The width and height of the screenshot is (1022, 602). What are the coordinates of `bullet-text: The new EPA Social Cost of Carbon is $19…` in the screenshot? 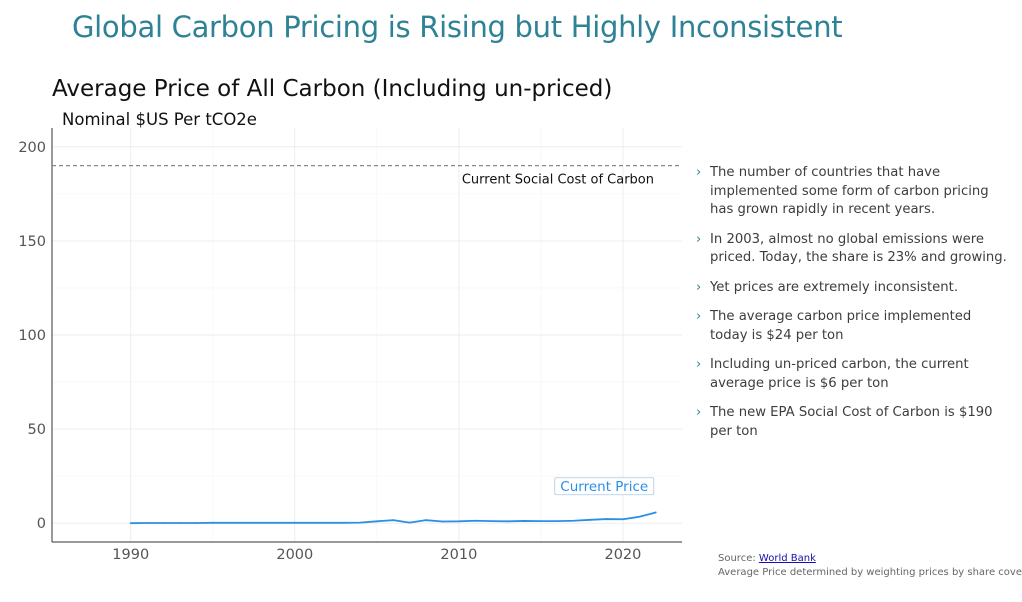 It's located at (851, 422).